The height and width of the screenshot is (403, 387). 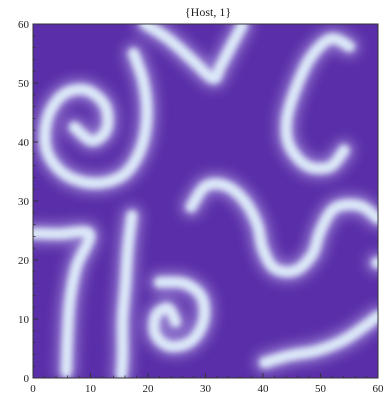 I want to click on chart-title: {Host, 1}, so click(x=208, y=12).